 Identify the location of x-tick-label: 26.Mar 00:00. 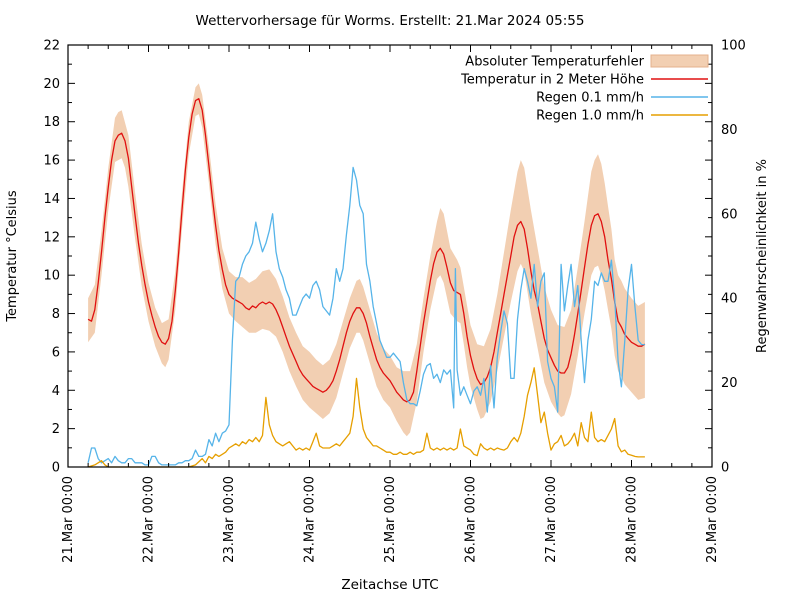
(471, 519).